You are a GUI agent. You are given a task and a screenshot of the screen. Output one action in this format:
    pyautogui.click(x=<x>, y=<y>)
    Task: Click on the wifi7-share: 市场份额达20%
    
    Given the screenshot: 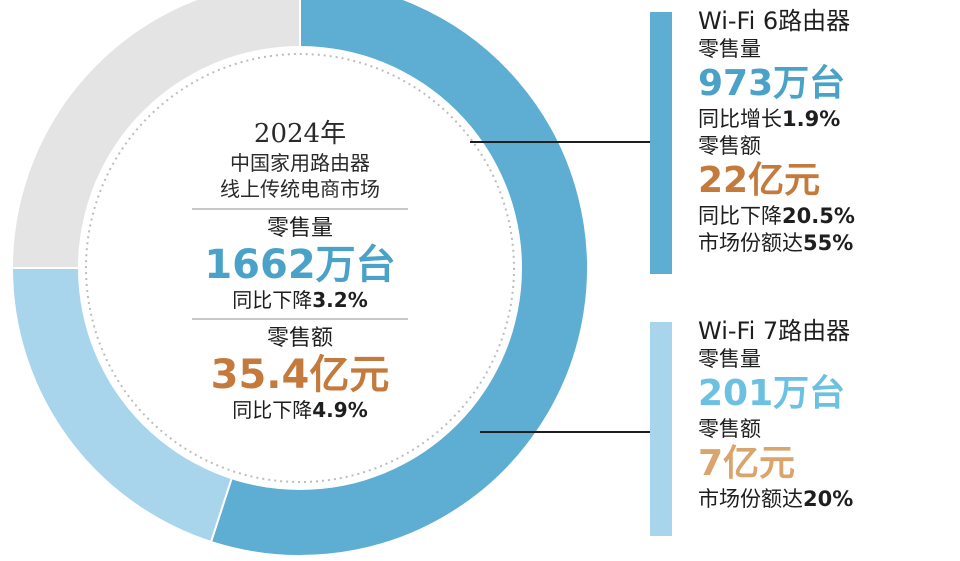 What is the action you would take?
    pyautogui.click(x=829, y=499)
    